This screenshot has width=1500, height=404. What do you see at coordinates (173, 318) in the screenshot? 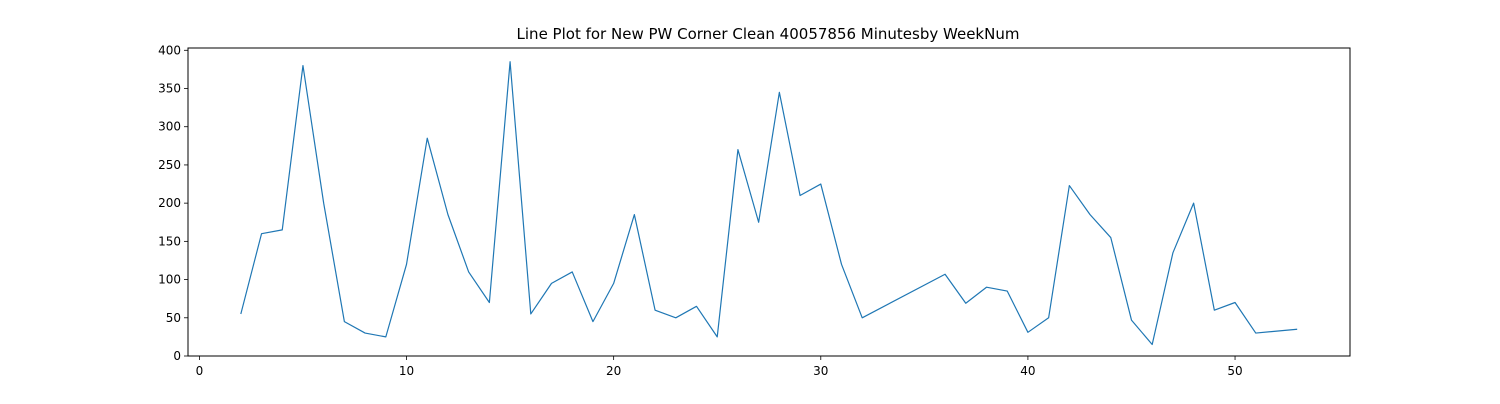
I see `y-tick-label: 50` at bounding box center [173, 318].